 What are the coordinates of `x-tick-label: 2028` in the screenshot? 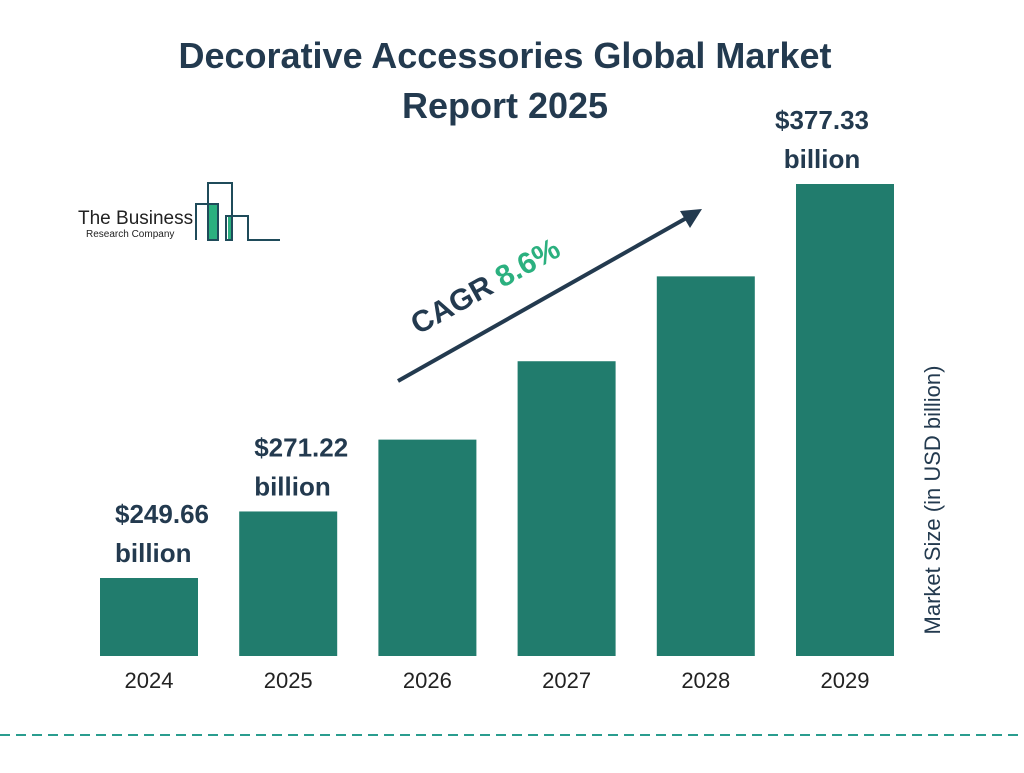 It's located at (705, 680).